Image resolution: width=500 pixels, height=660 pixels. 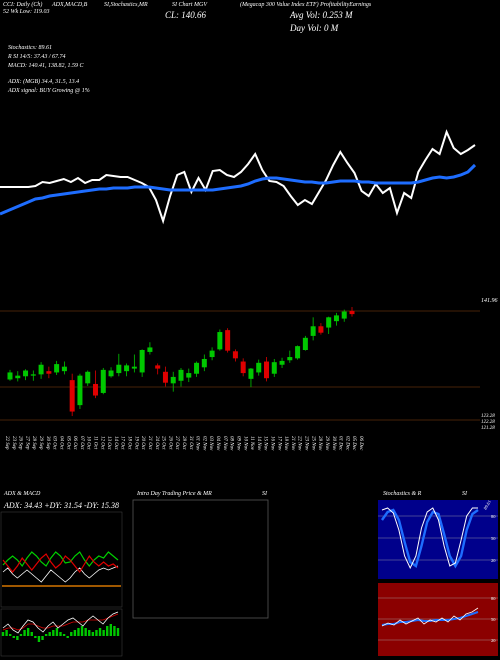 What do you see at coordinates (238, 189) in the screenshot?
I see `moving-average-line` at bounding box center [238, 189].